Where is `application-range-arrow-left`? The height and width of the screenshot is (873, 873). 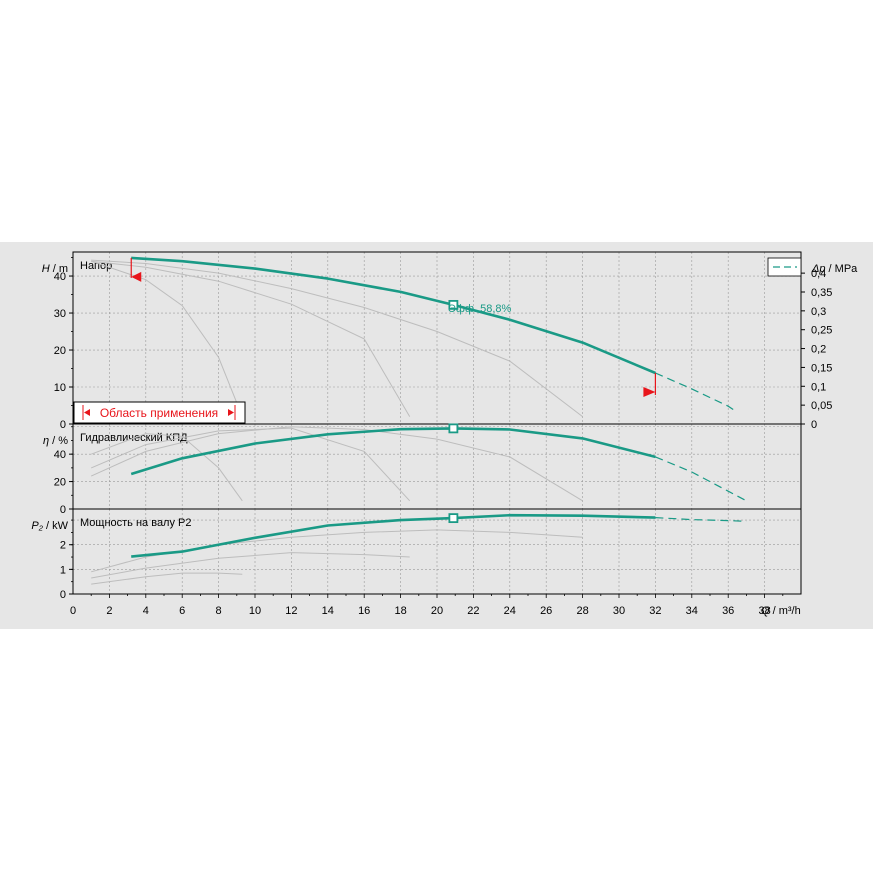
application-range-arrow-left is located at coordinates (87, 412).